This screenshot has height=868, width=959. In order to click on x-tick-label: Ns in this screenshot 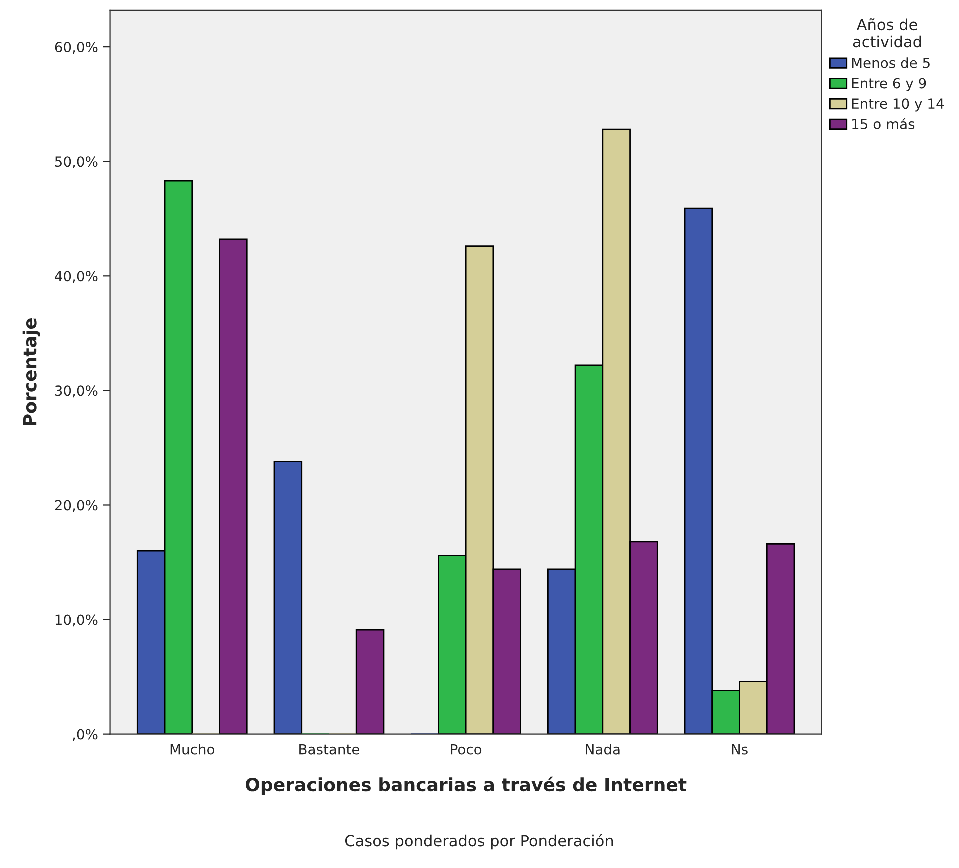, I will do `click(740, 749)`.